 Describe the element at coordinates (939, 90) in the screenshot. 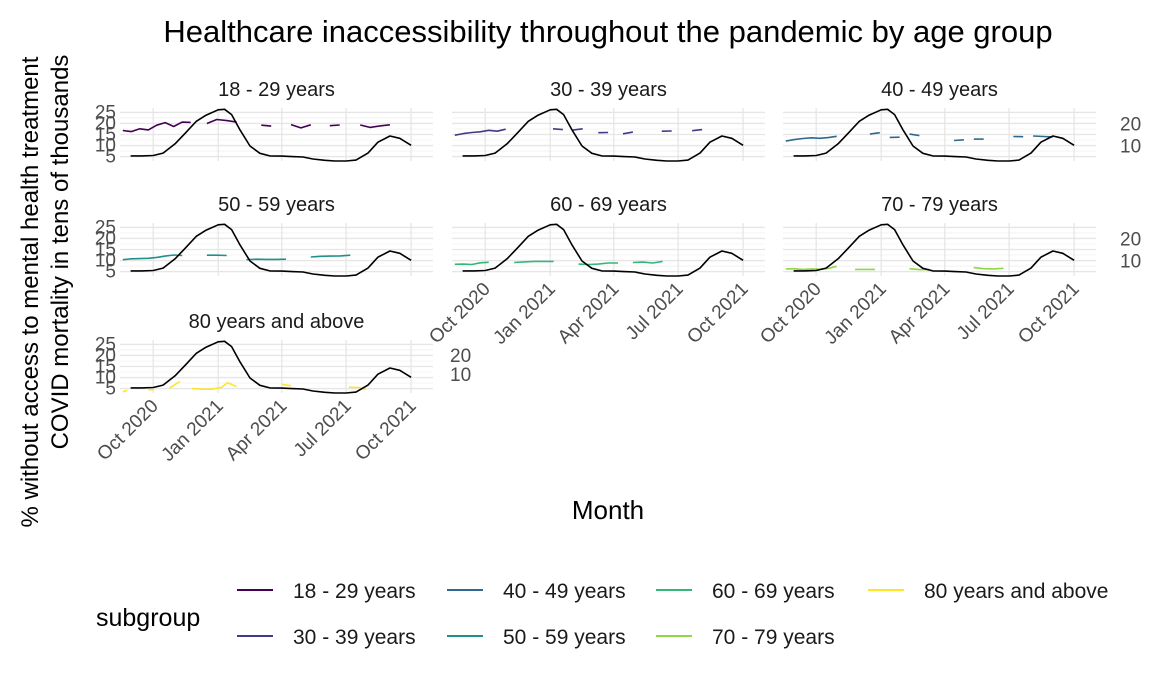

I see `facet-label: 40 - 49 years` at that location.